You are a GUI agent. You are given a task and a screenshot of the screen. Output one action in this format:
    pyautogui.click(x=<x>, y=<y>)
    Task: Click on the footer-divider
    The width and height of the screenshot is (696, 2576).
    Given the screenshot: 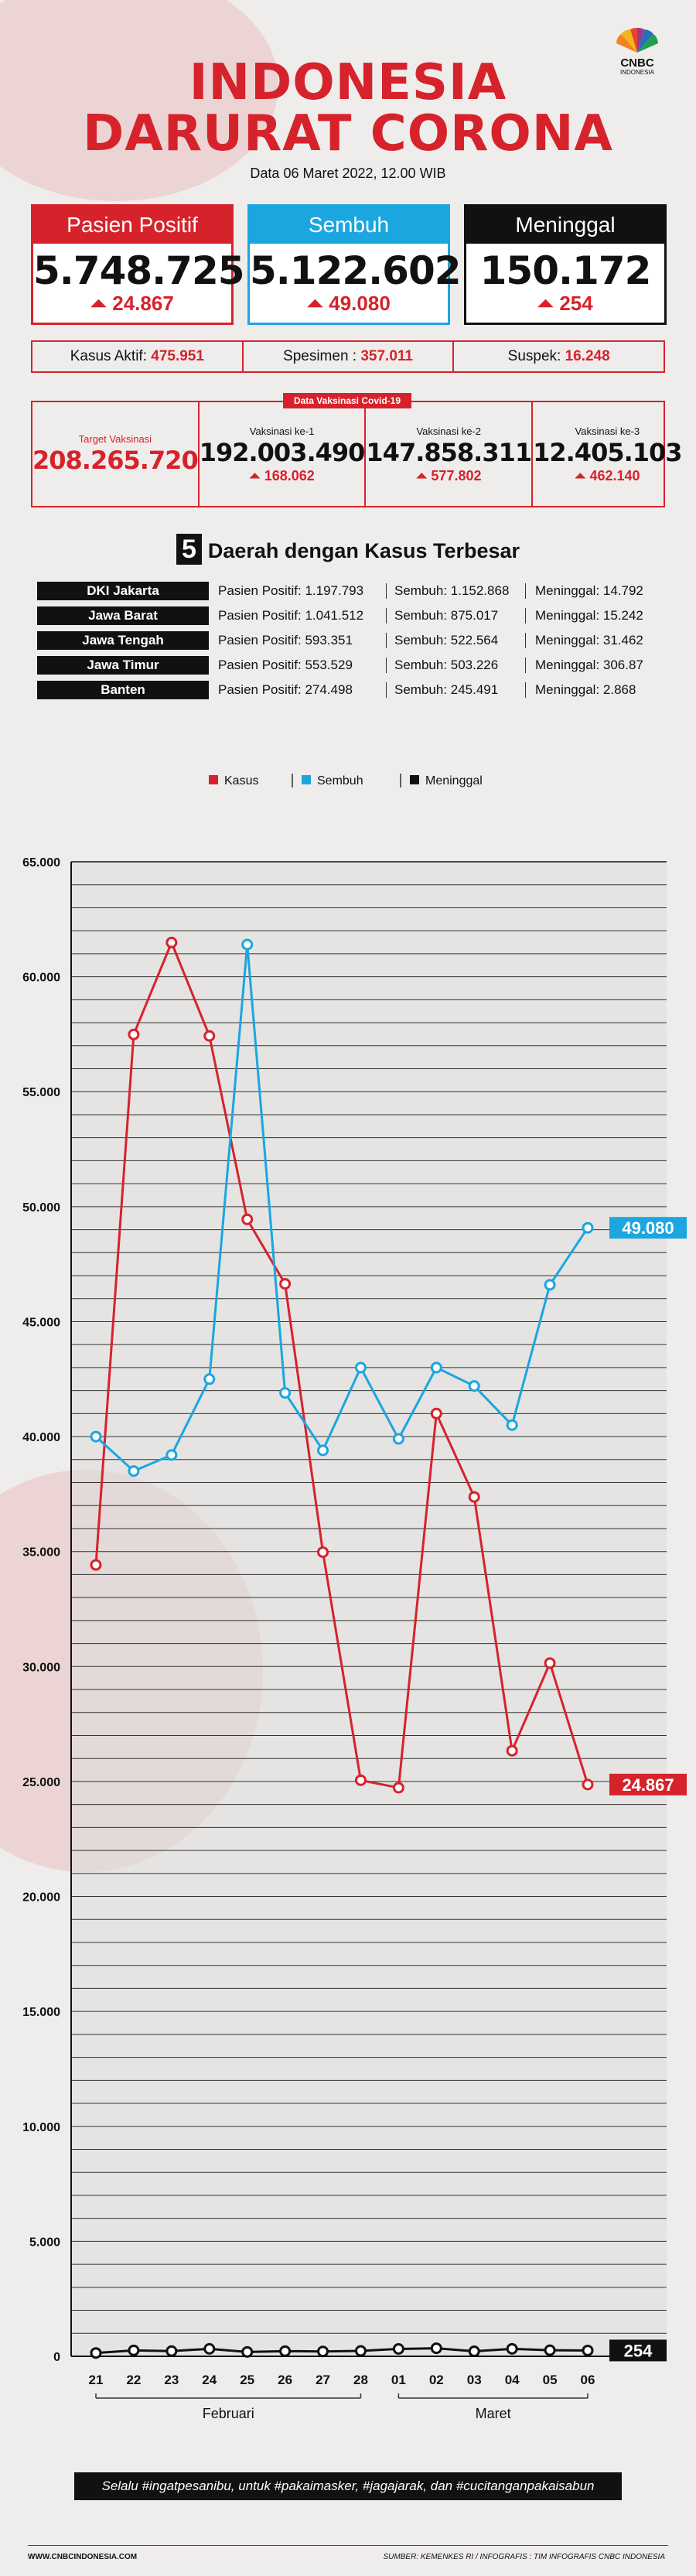 What is the action you would take?
    pyautogui.click(x=348, y=2545)
    